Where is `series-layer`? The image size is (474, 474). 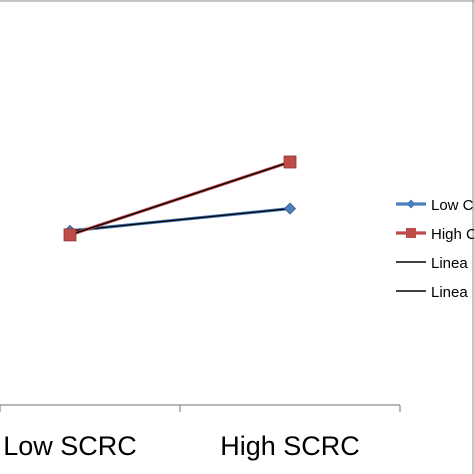
series-layer is located at coordinates (180, 198).